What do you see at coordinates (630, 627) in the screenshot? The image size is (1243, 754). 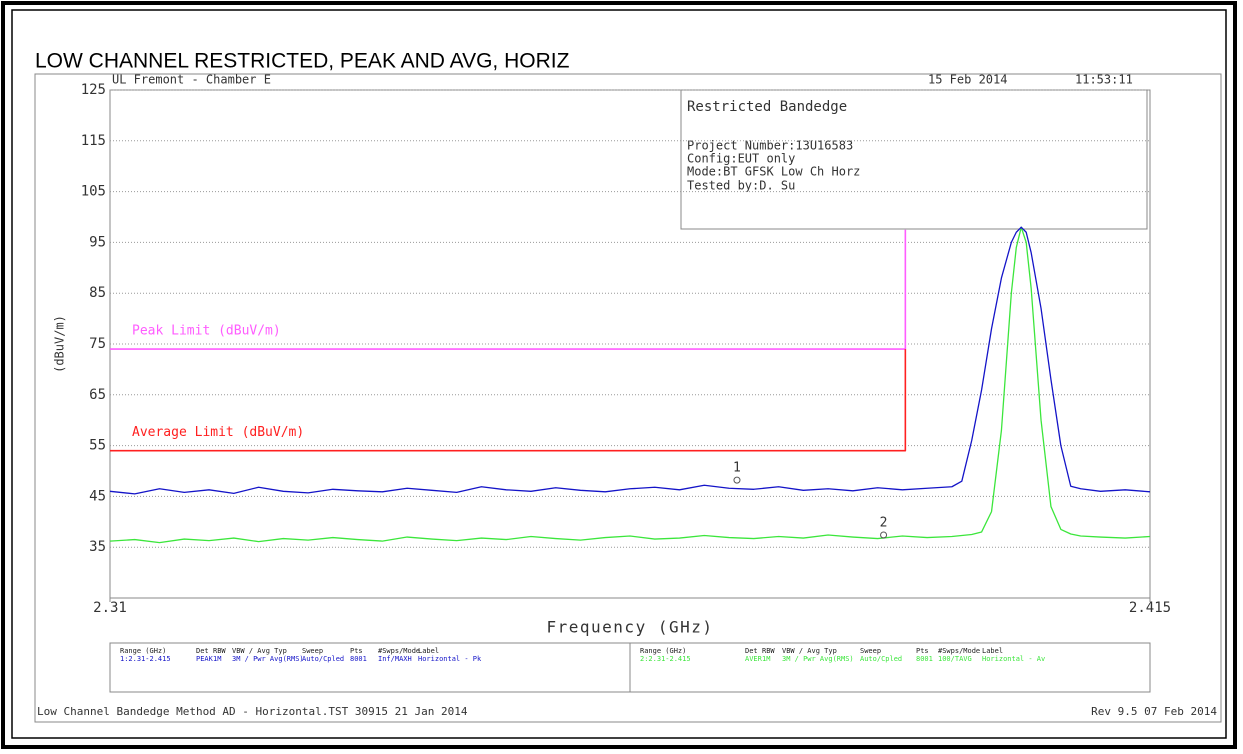 I see `x-axis-label: Frequency (GHz)` at bounding box center [630, 627].